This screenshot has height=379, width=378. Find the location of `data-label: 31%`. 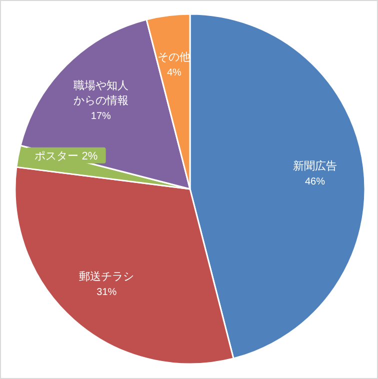

data-label: 31% is located at coordinates (106, 292).